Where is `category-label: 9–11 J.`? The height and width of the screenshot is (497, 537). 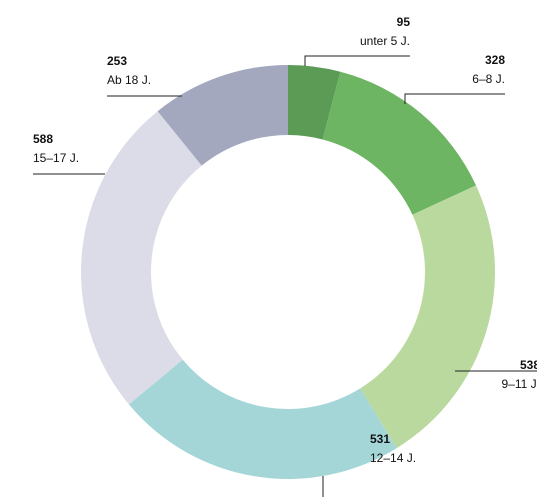 category-label: 9–11 J. is located at coordinates (519, 384).